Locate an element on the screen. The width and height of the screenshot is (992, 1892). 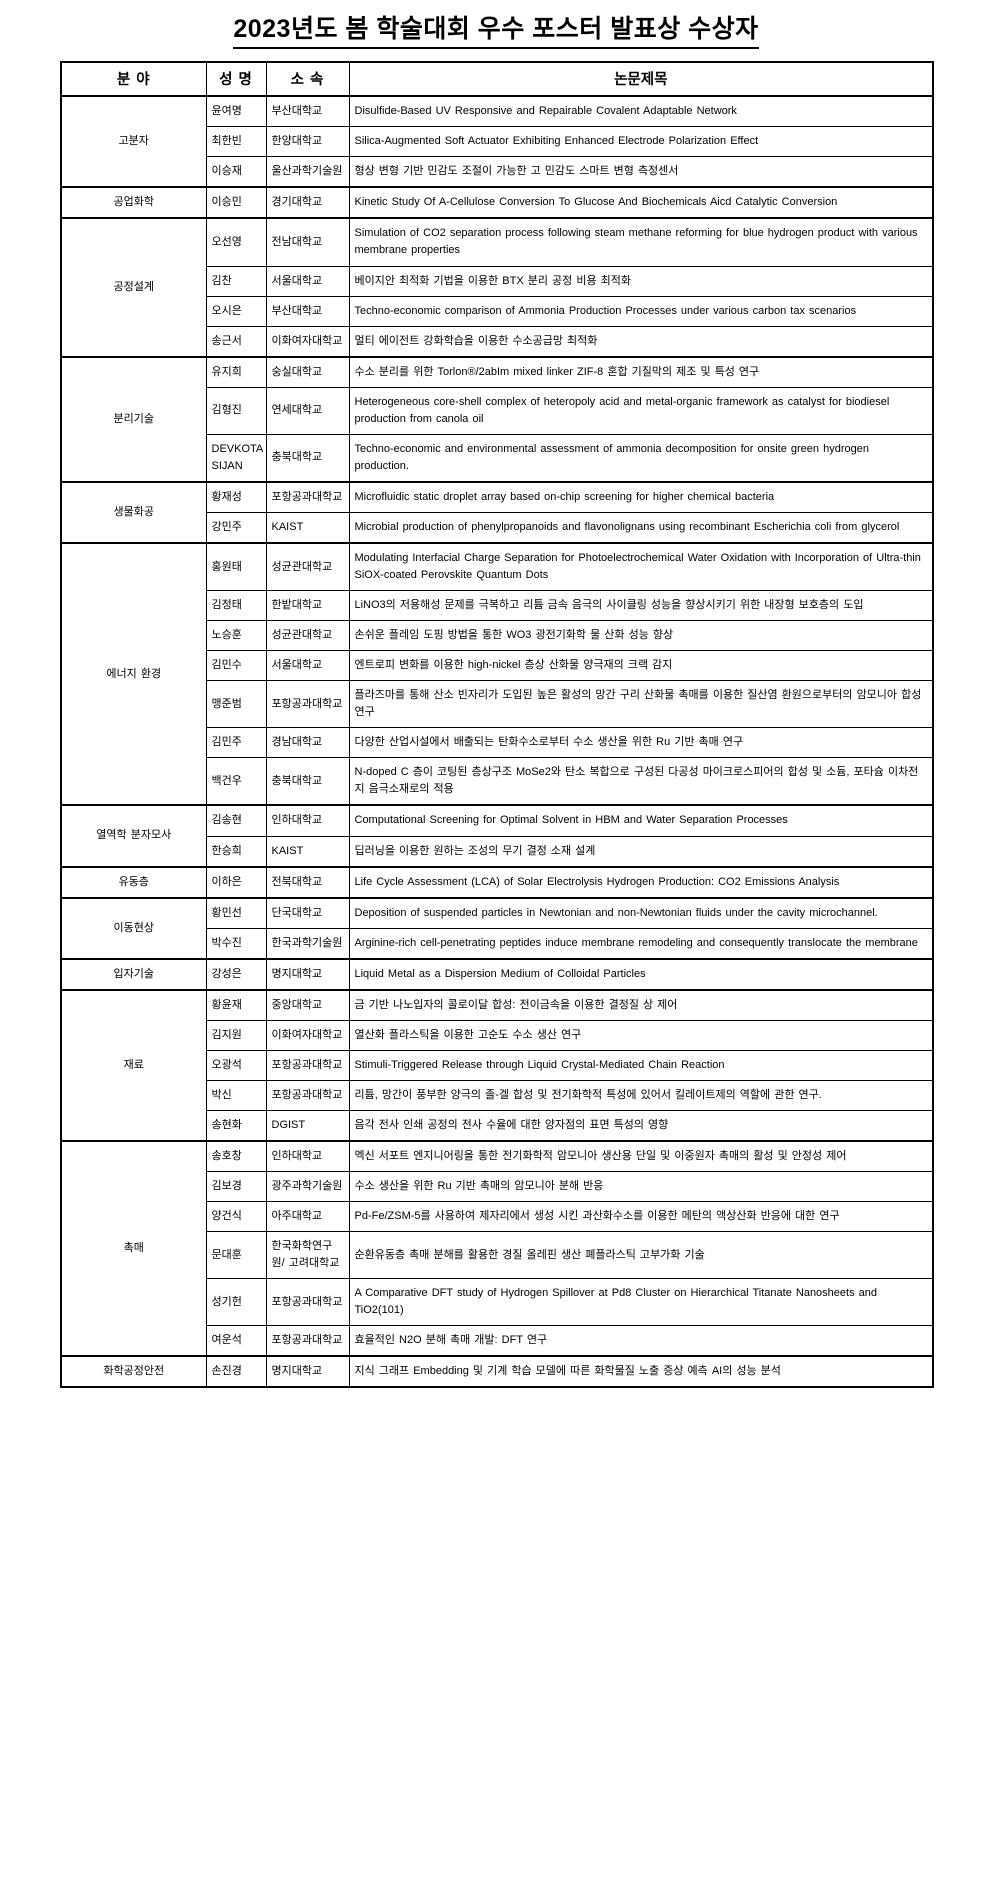
cell-field: 이동현상 is located at coordinates (133, 928).